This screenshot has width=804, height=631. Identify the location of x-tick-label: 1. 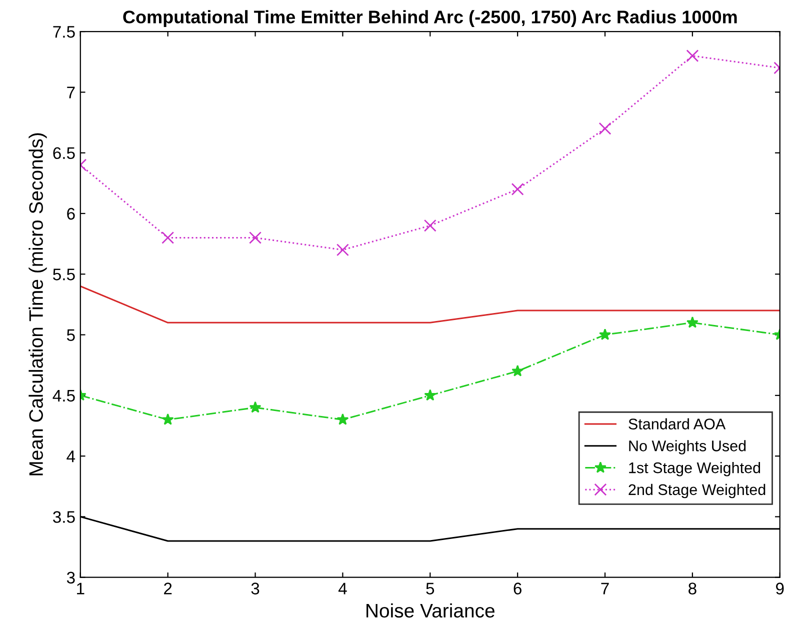
(80, 588).